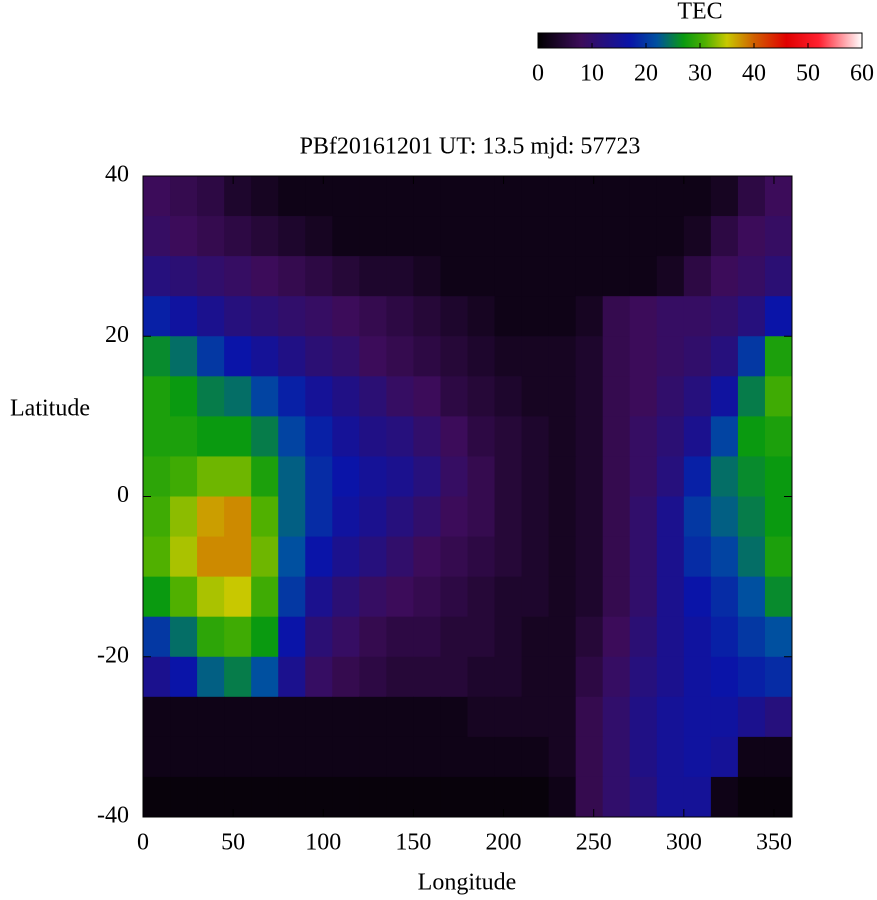  Describe the element at coordinates (470, 147) in the screenshot. I see `chart-title: PBf20161201 UT: 13.5 mjd: 57723` at that location.